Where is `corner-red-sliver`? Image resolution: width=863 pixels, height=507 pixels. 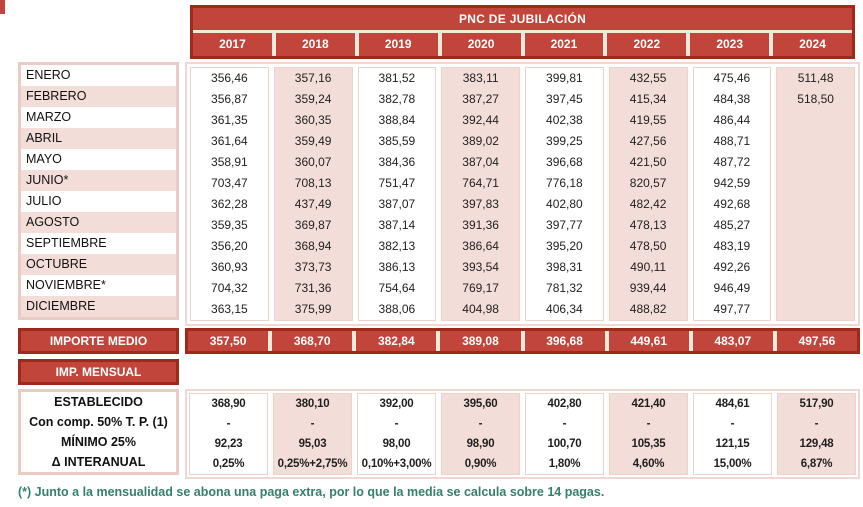 corner-red-sliver is located at coordinates (2, 7).